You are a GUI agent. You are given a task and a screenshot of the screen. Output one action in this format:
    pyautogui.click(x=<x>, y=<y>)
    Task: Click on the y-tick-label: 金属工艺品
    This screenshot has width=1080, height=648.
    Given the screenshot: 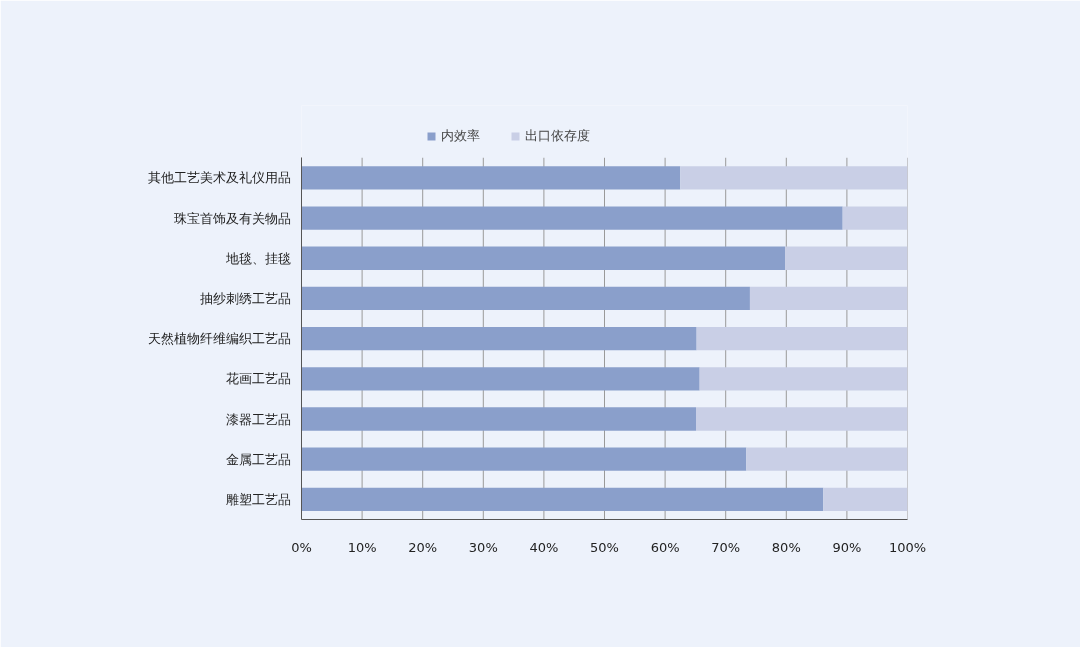 What is the action you would take?
    pyautogui.click(x=258, y=459)
    